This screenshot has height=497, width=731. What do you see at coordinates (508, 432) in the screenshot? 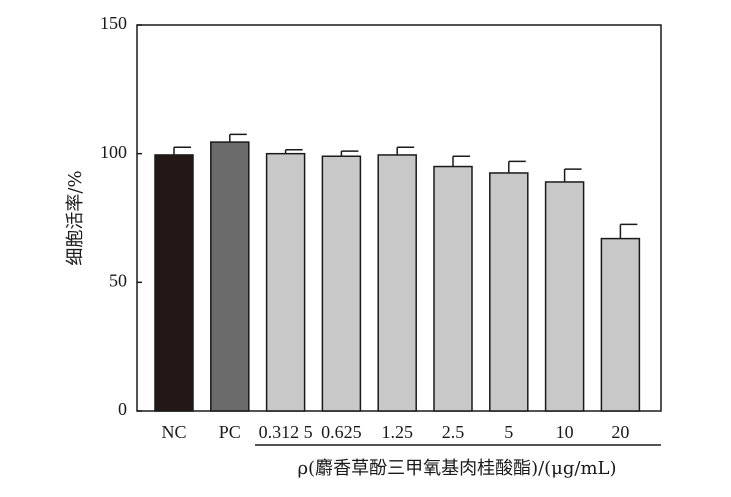
I see `x-tick-label: 5` at bounding box center [508, 432].